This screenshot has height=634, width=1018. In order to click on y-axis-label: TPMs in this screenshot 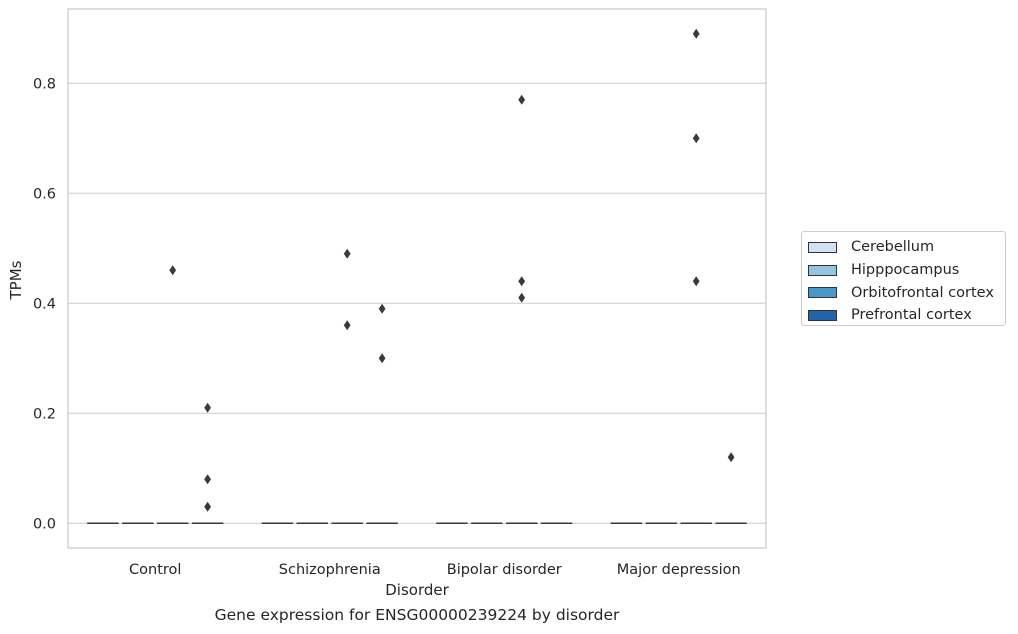, I will do `click(16, 280)`.